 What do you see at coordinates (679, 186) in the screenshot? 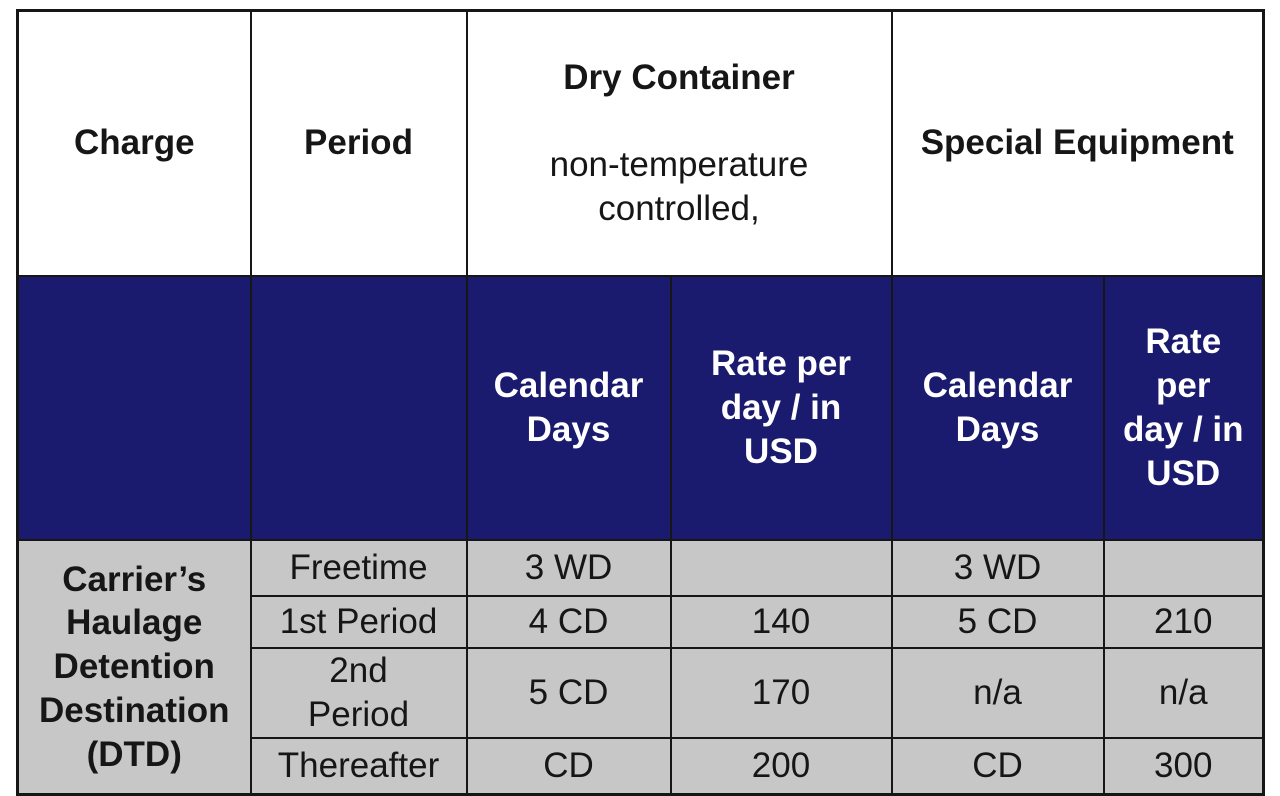
I see `dry-container-subtitle: non-temperature controlled,` at bounding box center [679, 186].